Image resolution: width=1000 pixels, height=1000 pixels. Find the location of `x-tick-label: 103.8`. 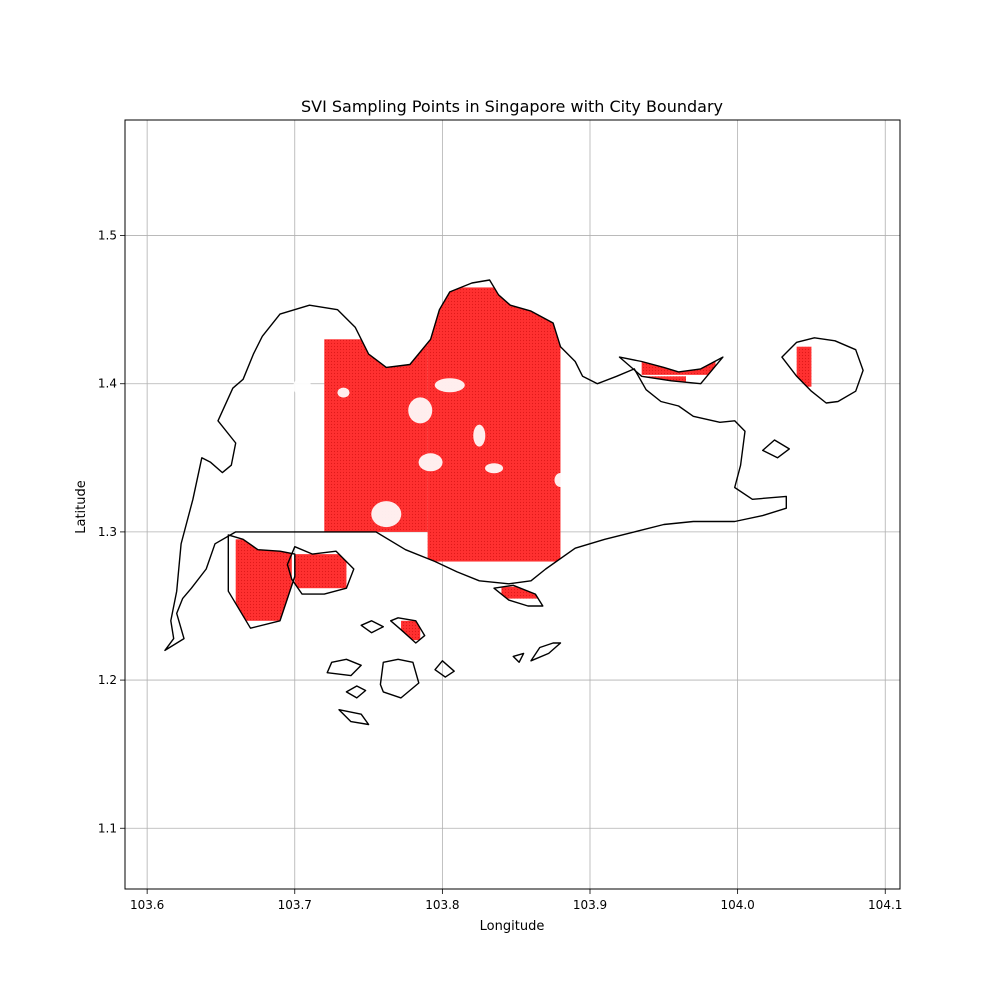

x-tick-label: 103.8 is located at coordinates (442, 905).